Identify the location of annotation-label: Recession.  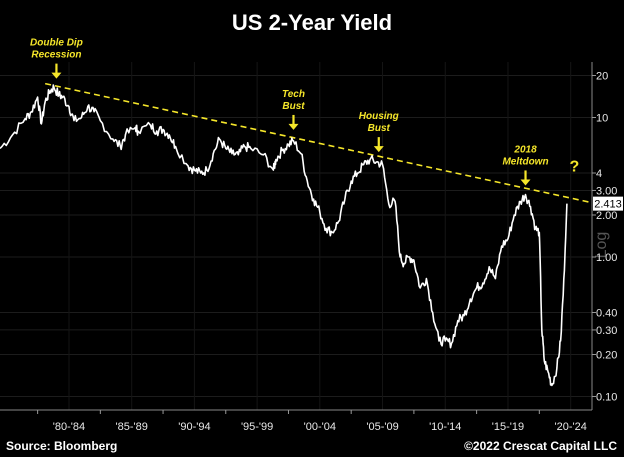
(56, 55).